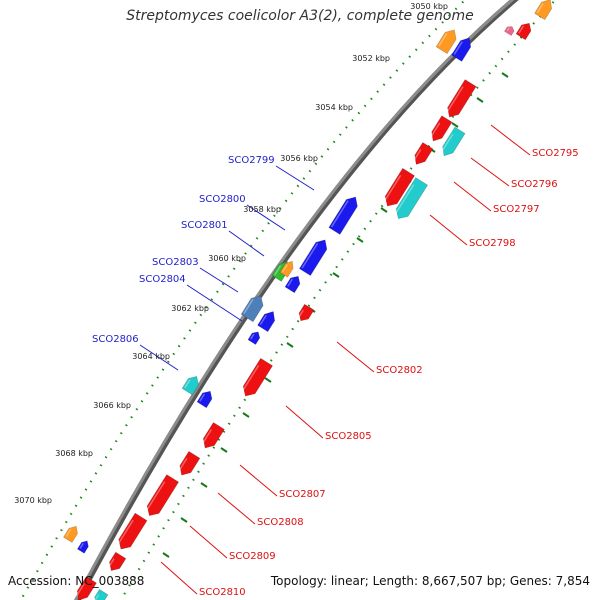 This screenshot has height=600, width=600. What do you see at coordinates (205, 398) in the screenshot?
I see `gene-sco2806b` at bounding box center [205, 398].